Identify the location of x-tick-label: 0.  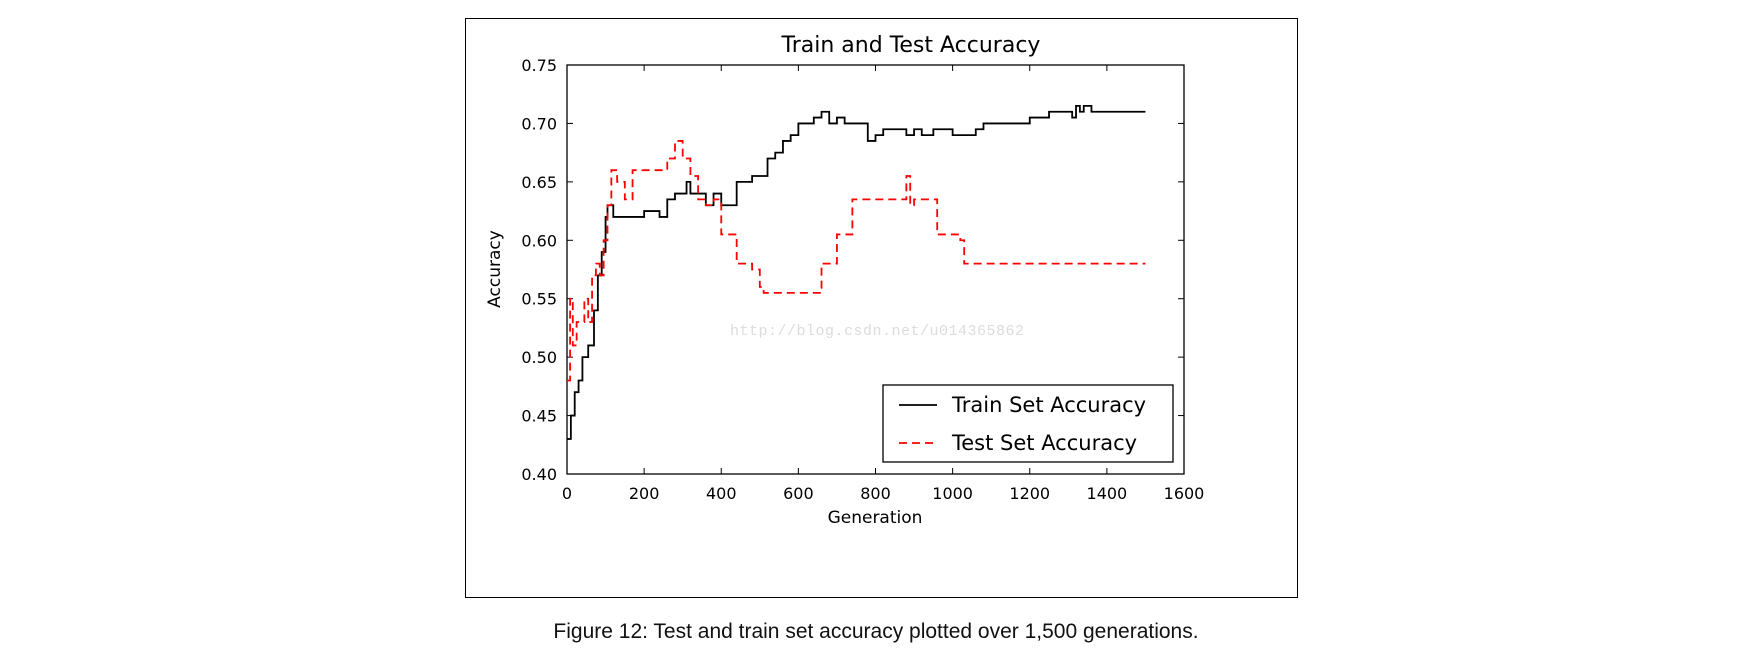
(567, 493).